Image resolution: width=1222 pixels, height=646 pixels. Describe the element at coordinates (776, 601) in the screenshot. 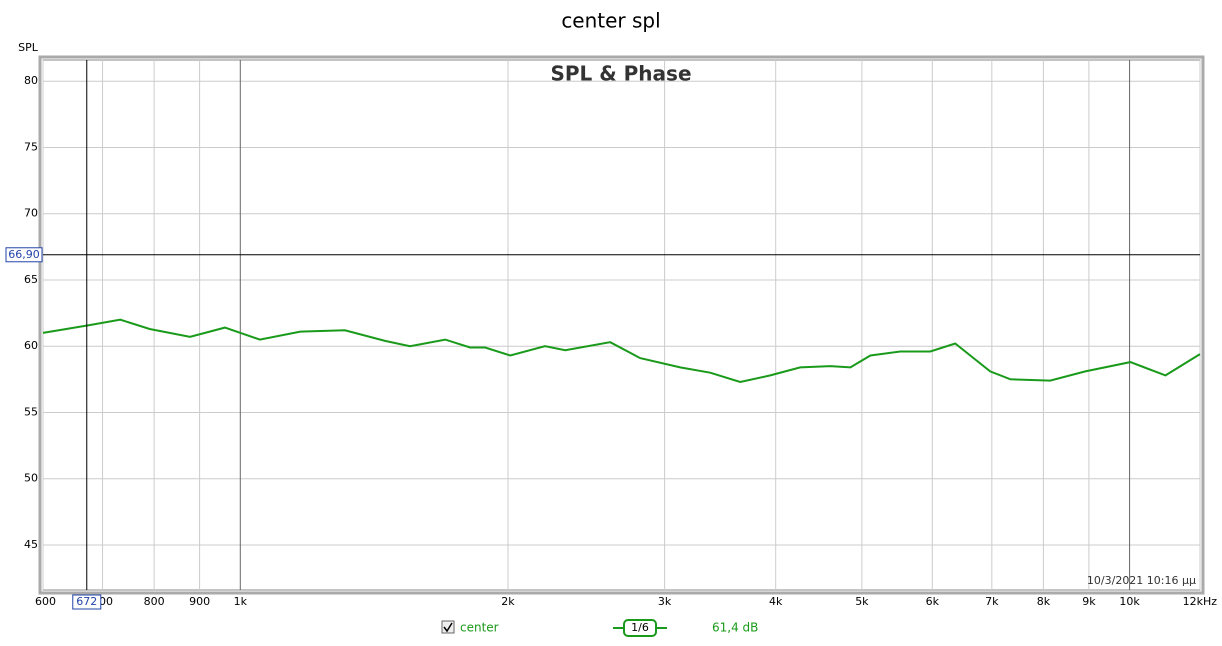

I see `x-tick-label: 4k` at that location.